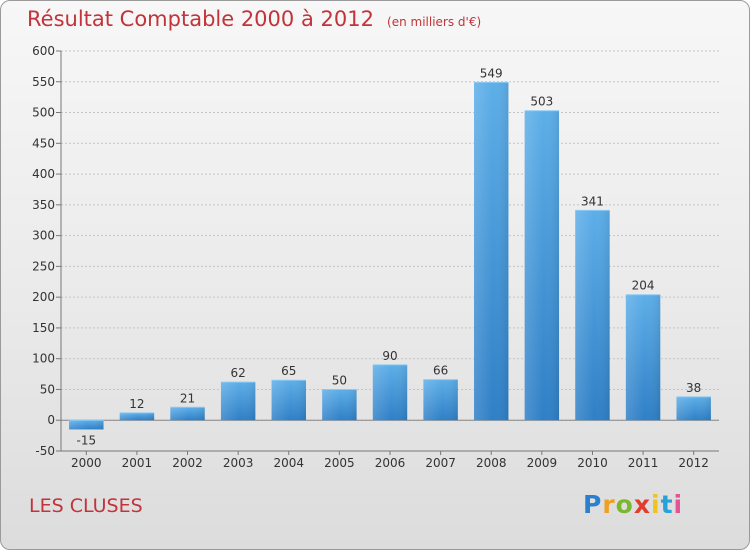 This screenshot has width=750, height=550. Describe the element at coordinates (47, 389) in the screenshot. I see `y-tick-label: 50` at that location.